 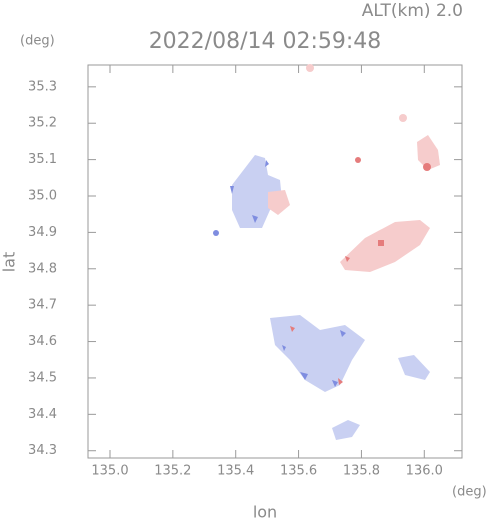 What do you see at coordinates (42, 268) in the screenshot?
I see `y-tick-label: 34.8` at bounding box center [42, 268].